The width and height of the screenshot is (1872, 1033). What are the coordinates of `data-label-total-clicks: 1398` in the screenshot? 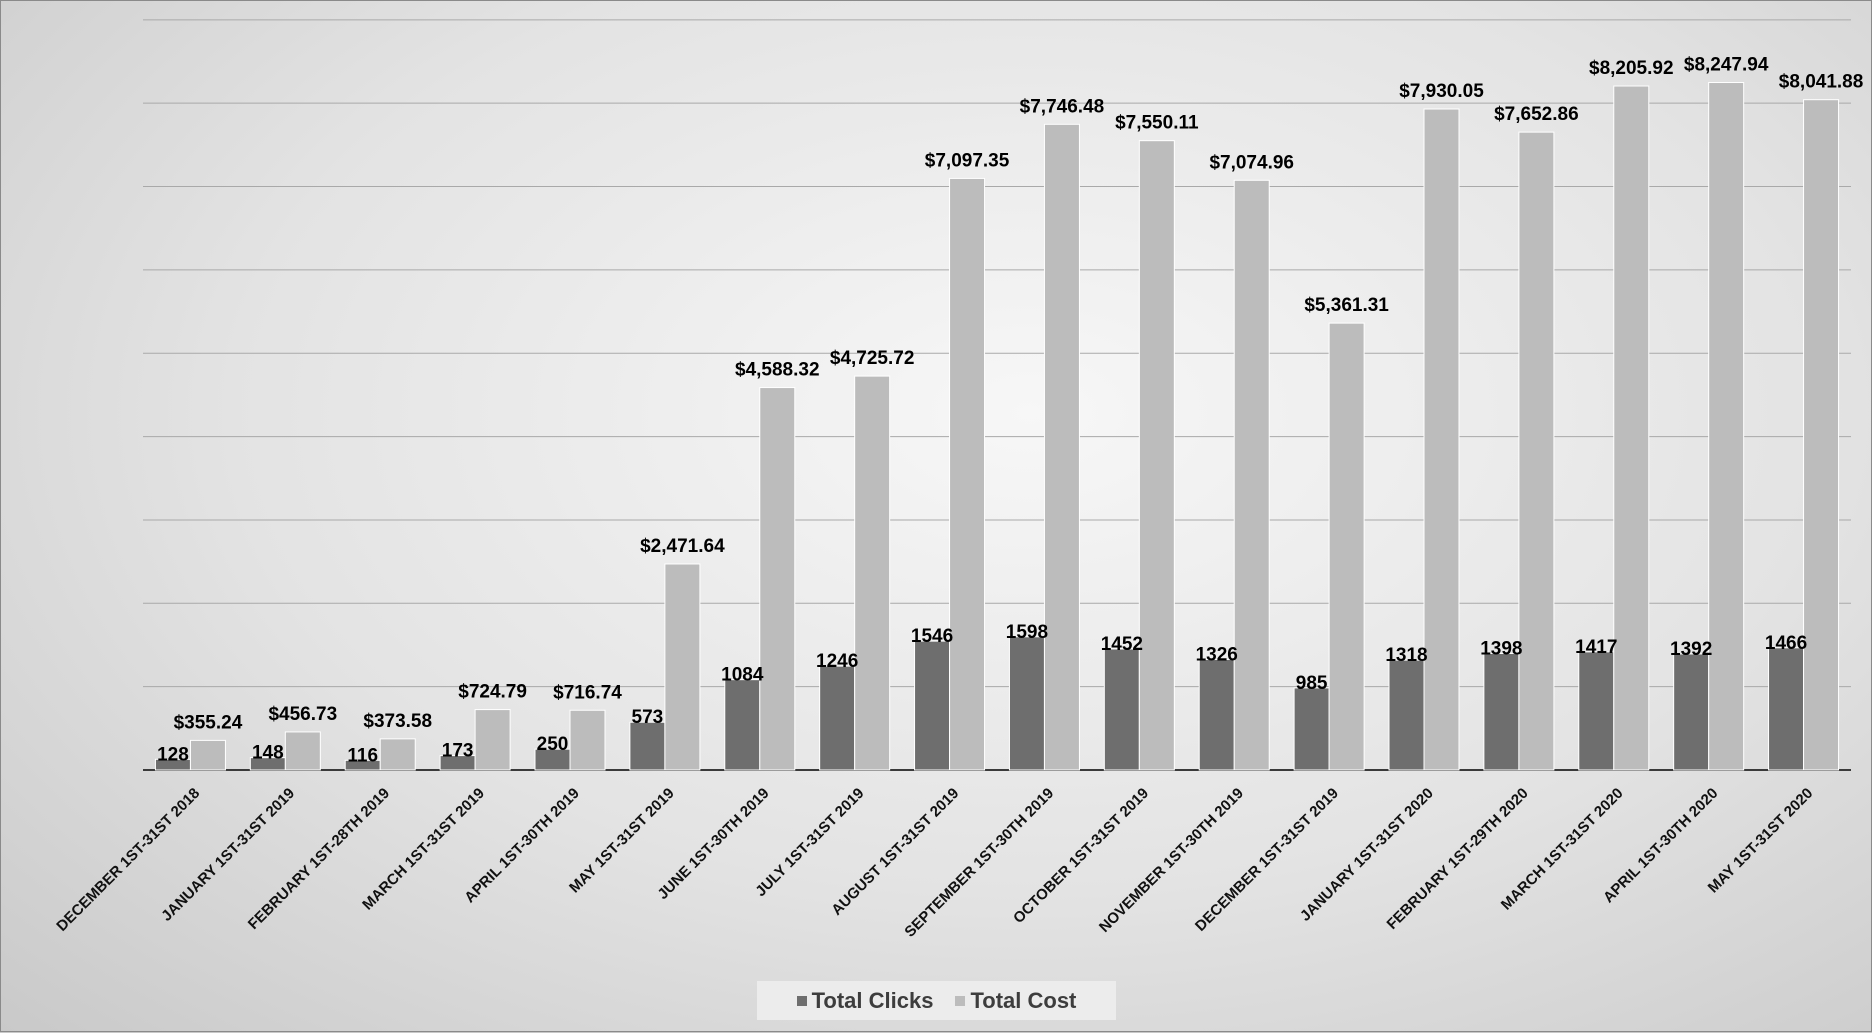 It's located at (1501, 648).